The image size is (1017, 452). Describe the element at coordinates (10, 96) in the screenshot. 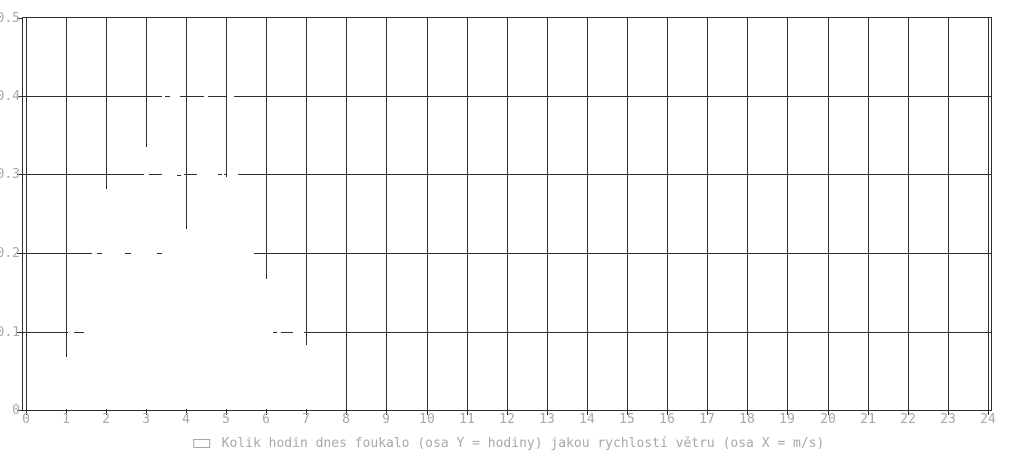

I see `y-tick-label: 0.4` at that location.